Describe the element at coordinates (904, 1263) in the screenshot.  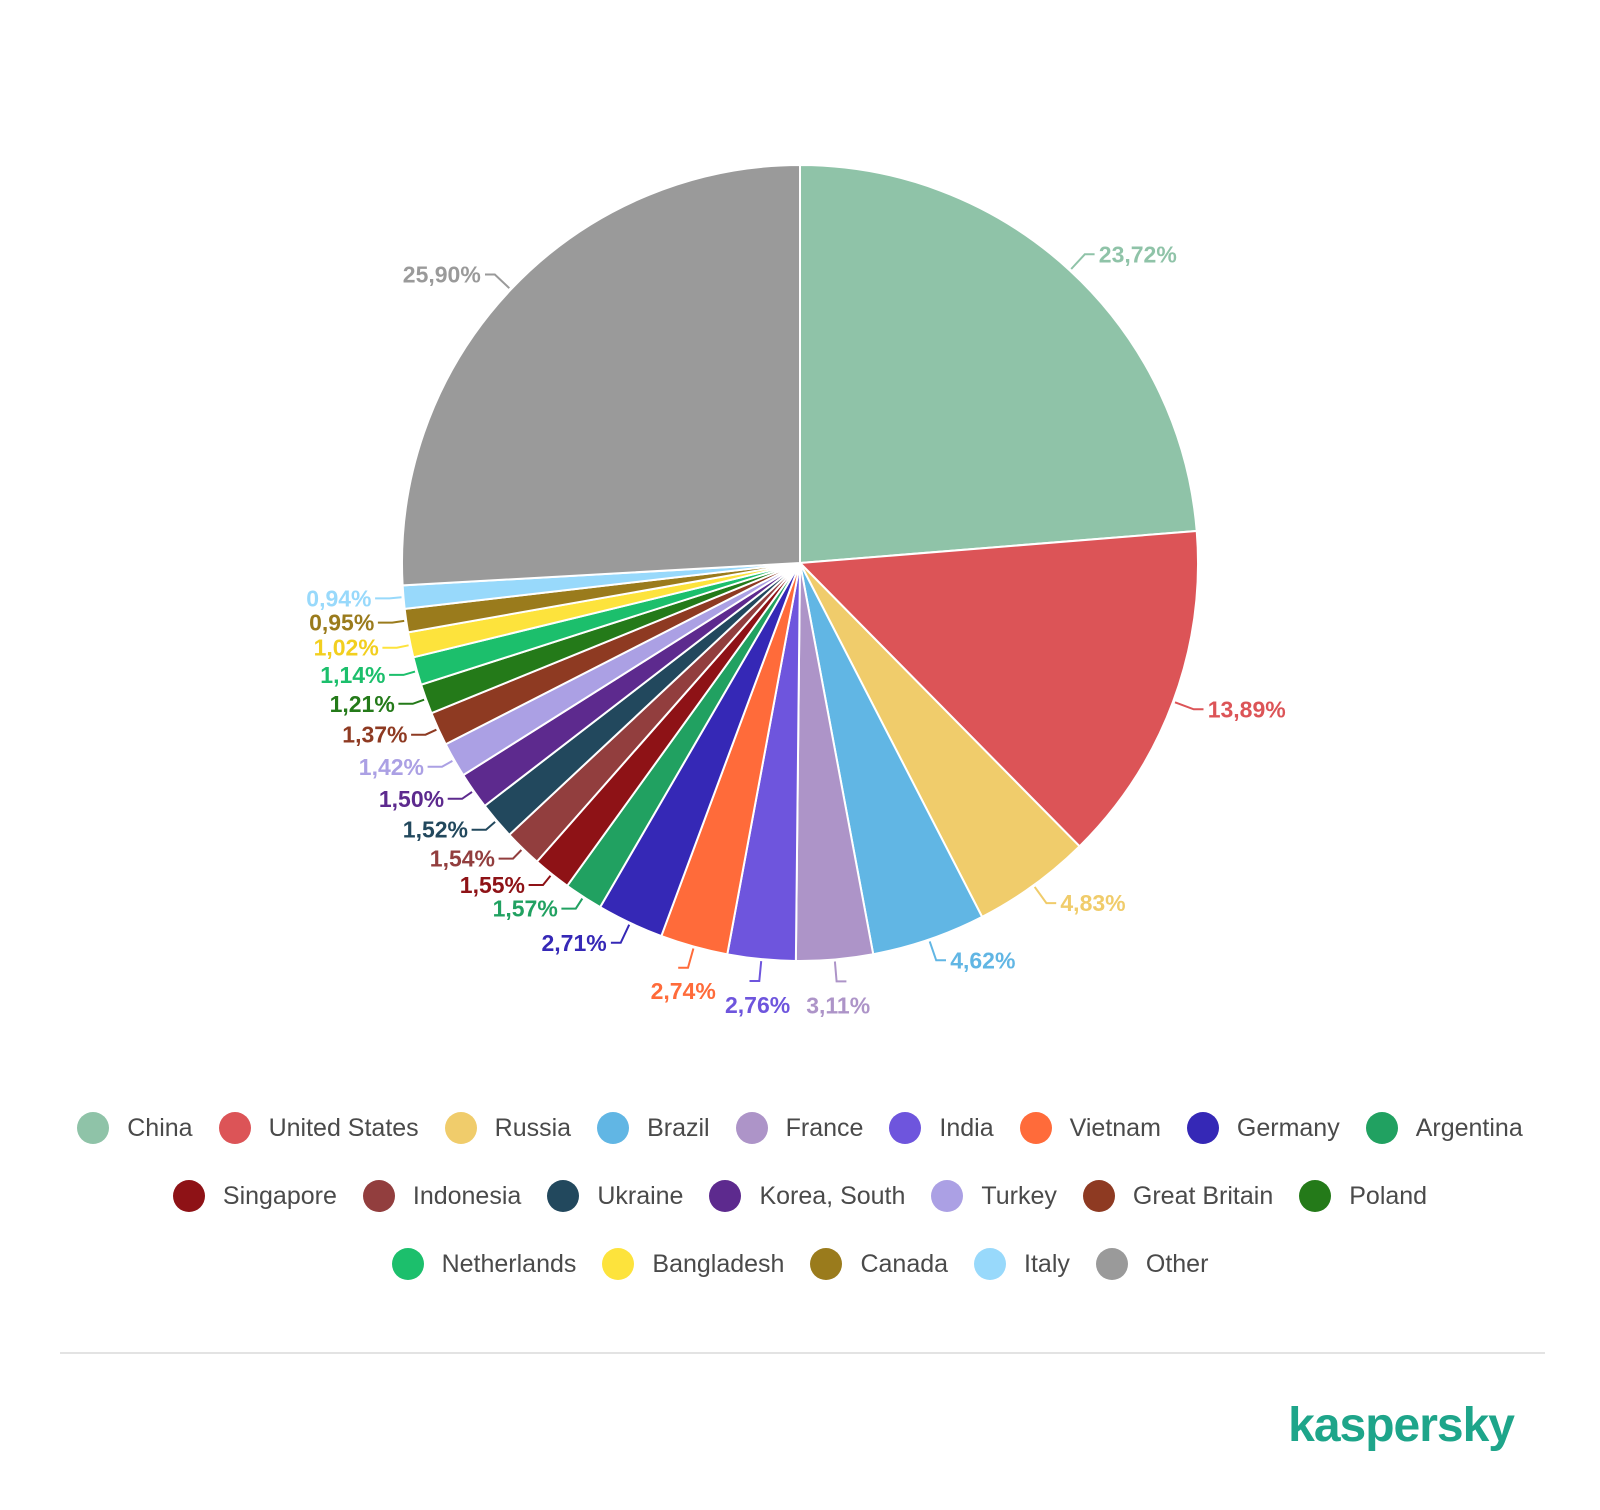
I see `legend-label: Canada` at that location.